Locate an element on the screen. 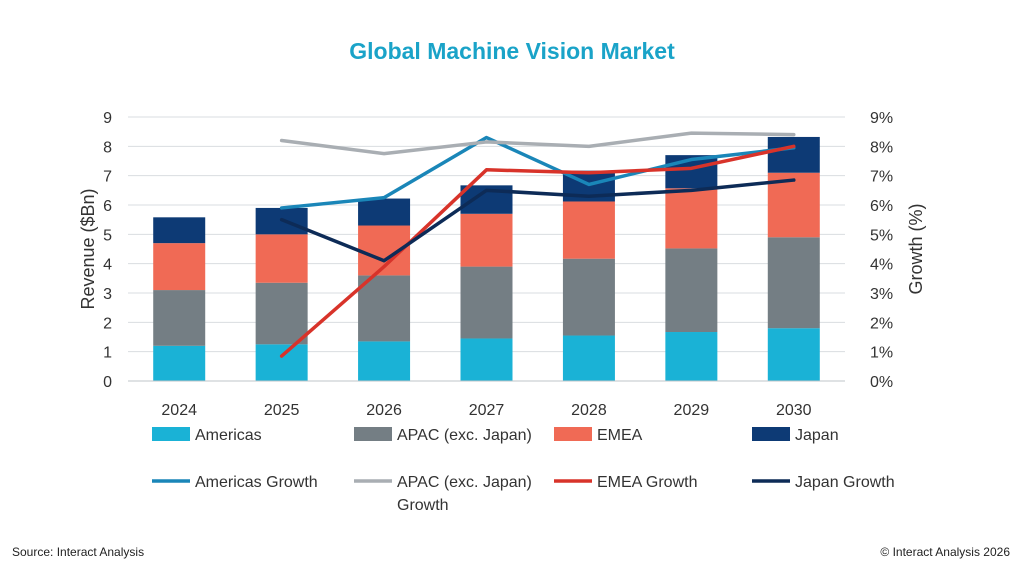 Image resolution: width=1024 pixels, height=576 pixels. bar-apac-exc-japan-2027 is located at coordinates (486, 302).